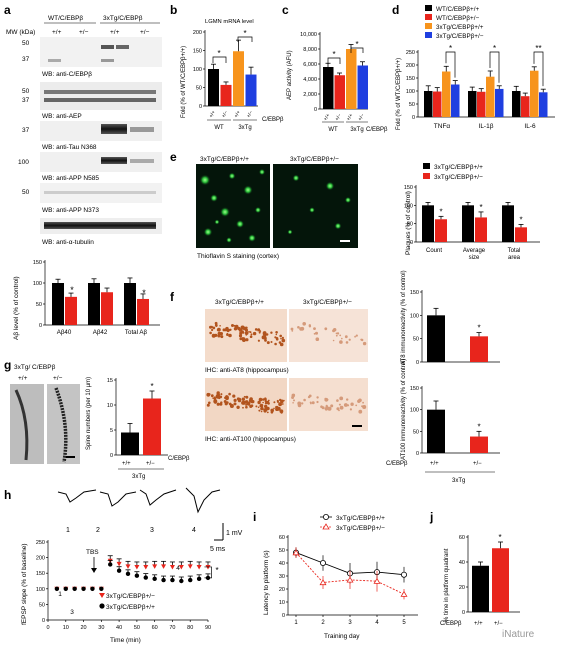 The image size is (566, 656). What do you see at coordinates (323, 623) in the screenshot?
I see `x-tick-label: 2` at bounding box center [323, 623].